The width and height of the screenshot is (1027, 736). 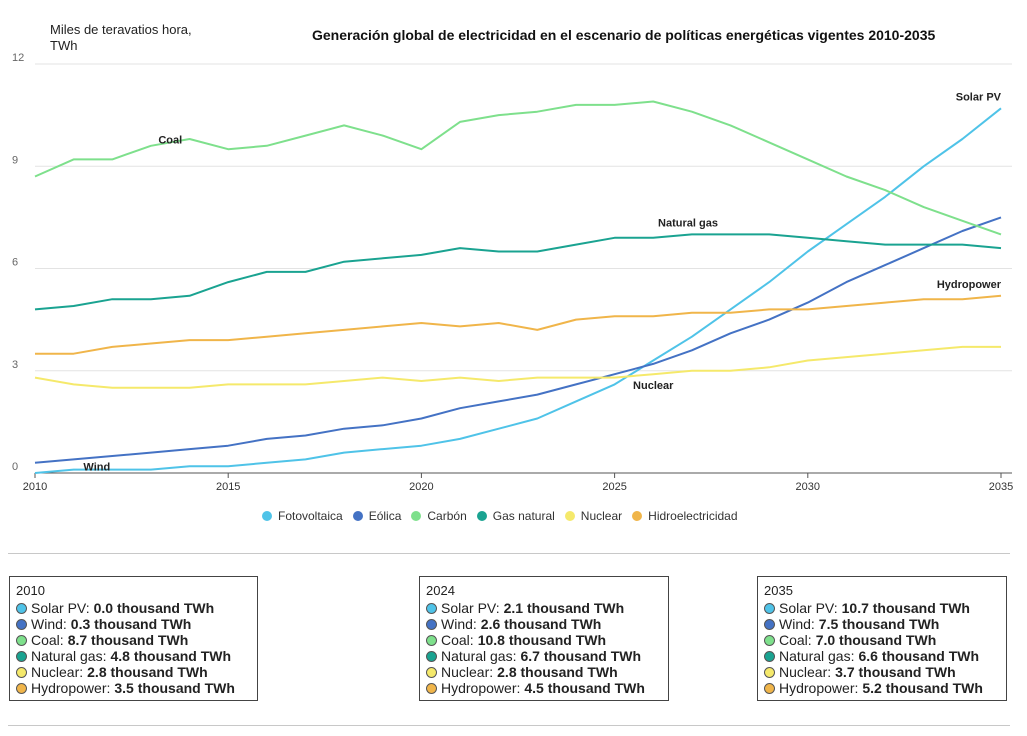 I want to click on tooltip-value: 6.7 thousand TWh, so click(x=581, y=656).